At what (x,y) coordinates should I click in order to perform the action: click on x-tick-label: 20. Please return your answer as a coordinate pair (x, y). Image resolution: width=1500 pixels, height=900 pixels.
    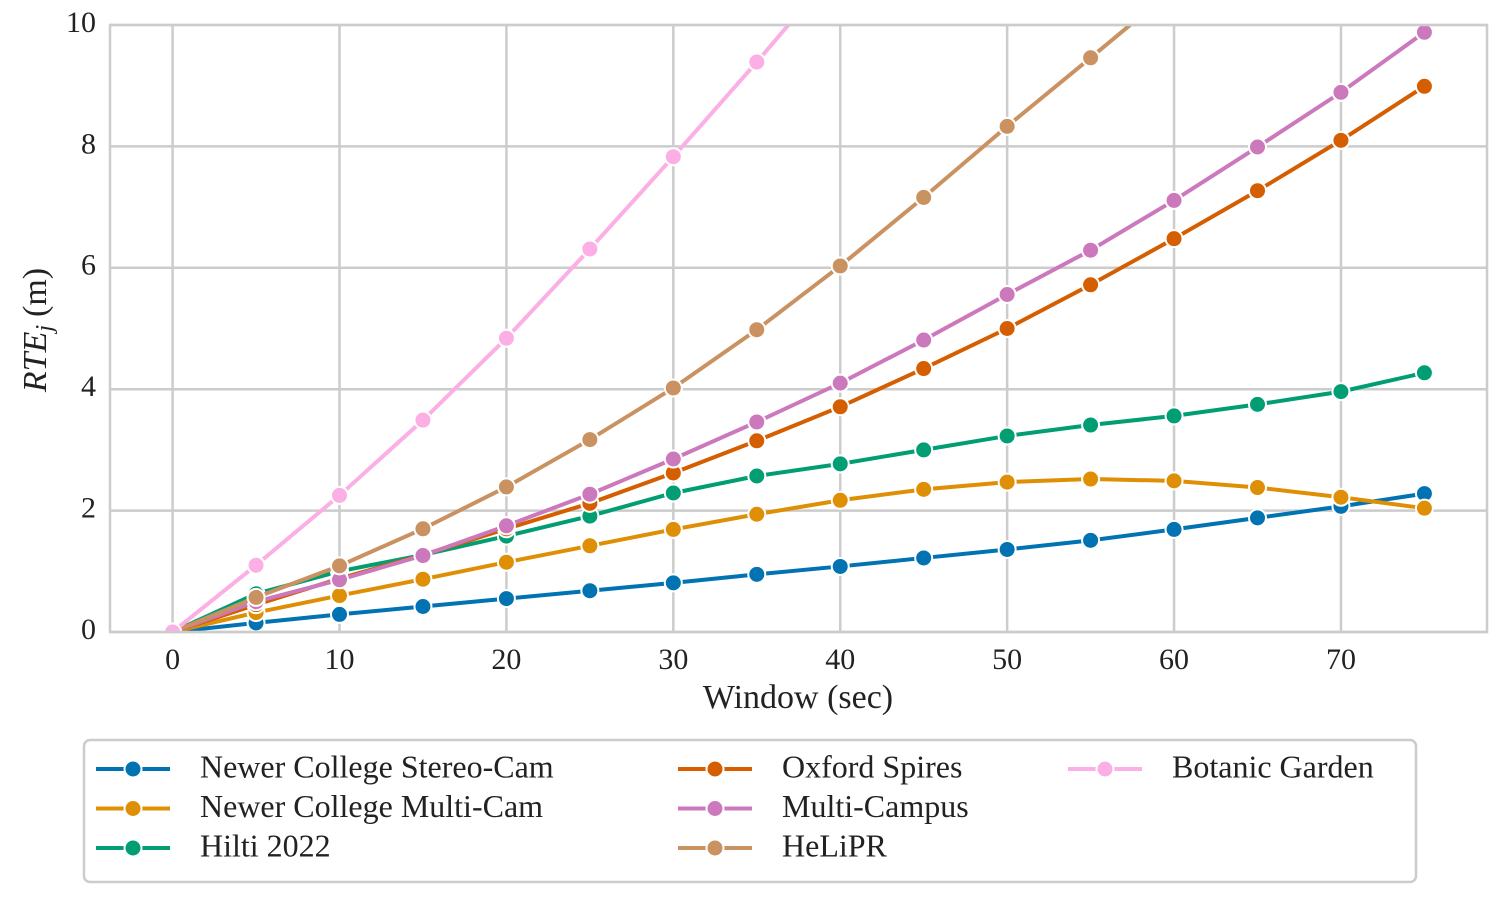
    Looking at the image, I should click on (506, 659).